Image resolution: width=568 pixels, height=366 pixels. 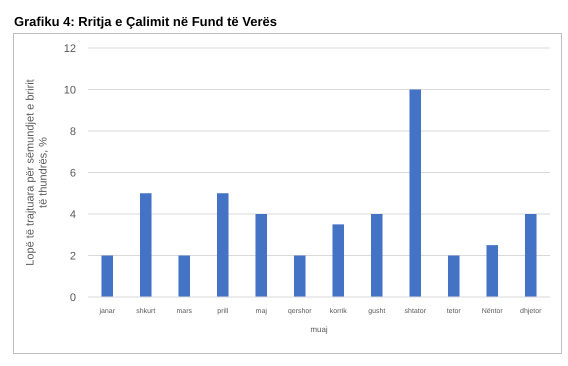 I want to click on y-tick-label: 2, so click(x=73, y=256).